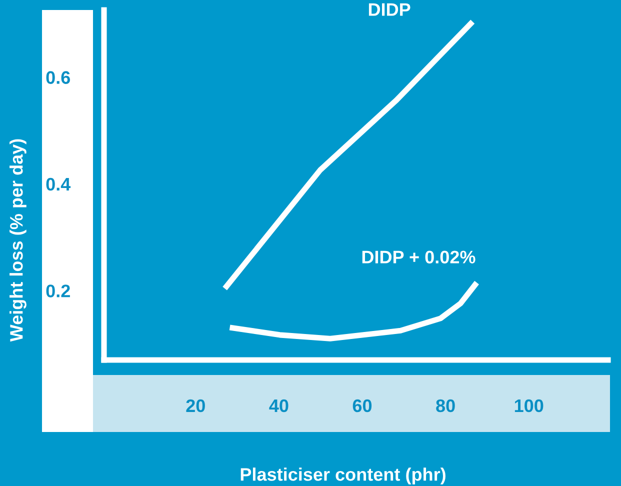 The image size is (621, 486). I want to click on x-tick-label: 40, so click(278, 405).